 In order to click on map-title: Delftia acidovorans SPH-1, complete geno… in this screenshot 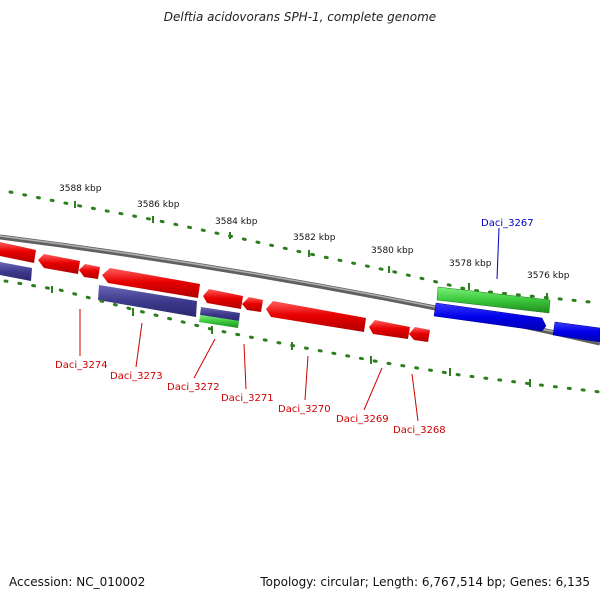, I will do `click(300, 17)`.